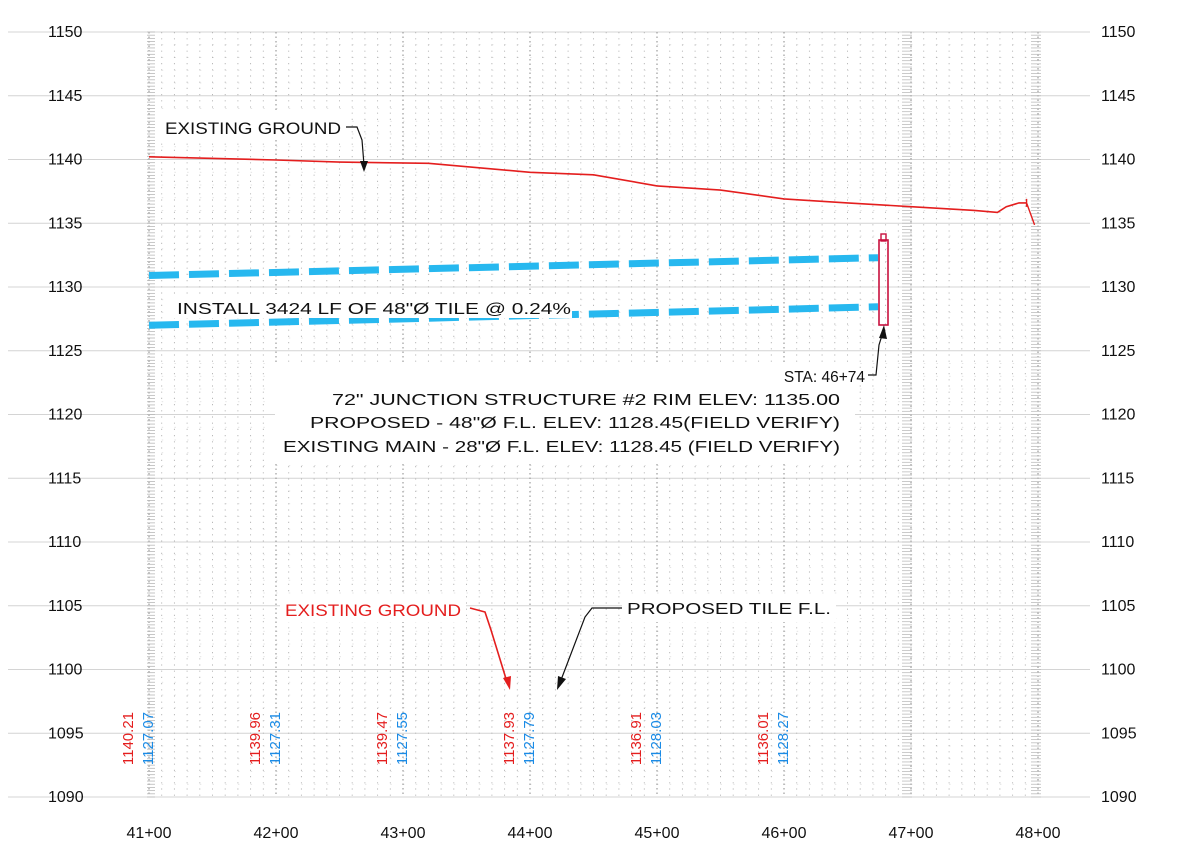 The width and height of the screenshot is (1193, 846). I want to click on elevation-label-right: 1135, so click(1118, 223).